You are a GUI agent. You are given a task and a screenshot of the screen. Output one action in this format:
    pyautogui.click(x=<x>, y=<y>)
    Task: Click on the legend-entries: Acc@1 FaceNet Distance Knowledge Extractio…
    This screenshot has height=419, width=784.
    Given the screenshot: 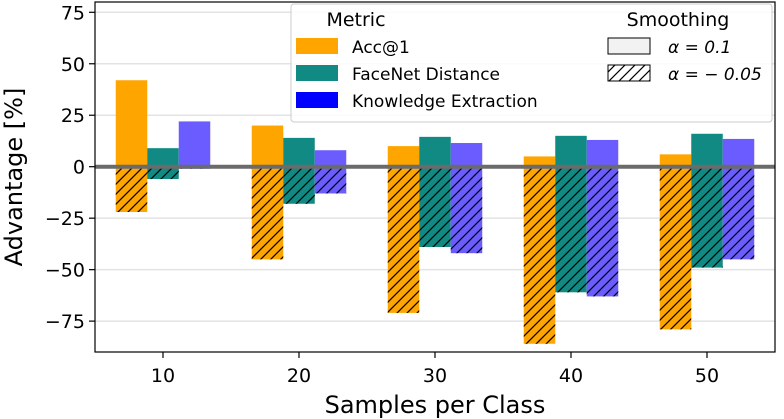 What is the action you would take?
    pyautogui.click(x=529, y=74)
    